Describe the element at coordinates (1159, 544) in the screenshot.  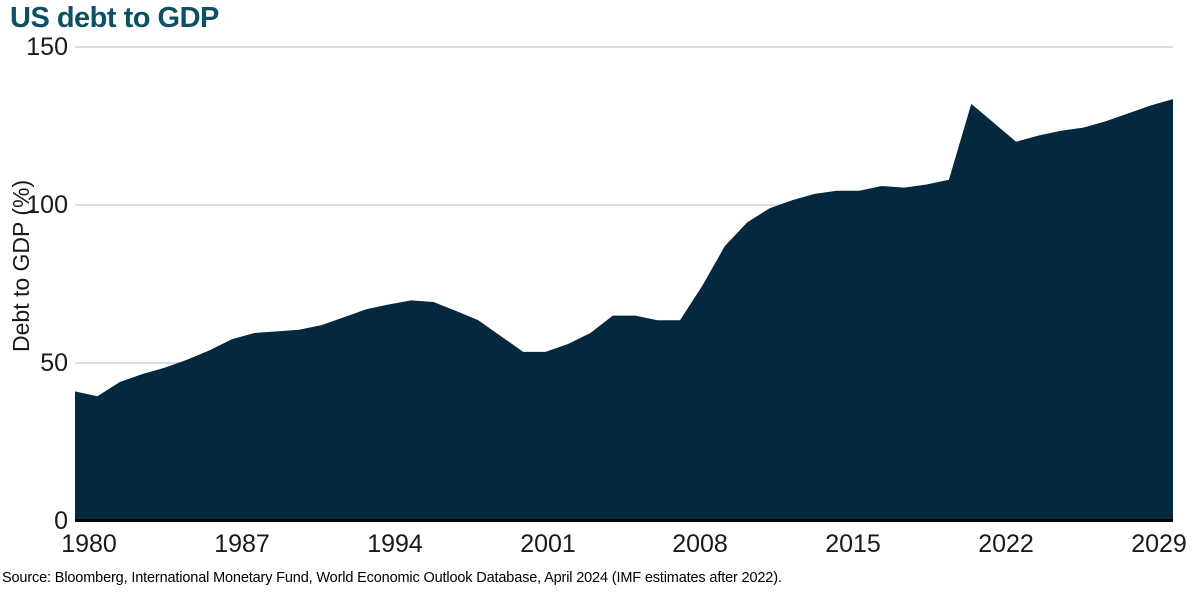
I see `x-tick-label-2029: 2029` at that location.